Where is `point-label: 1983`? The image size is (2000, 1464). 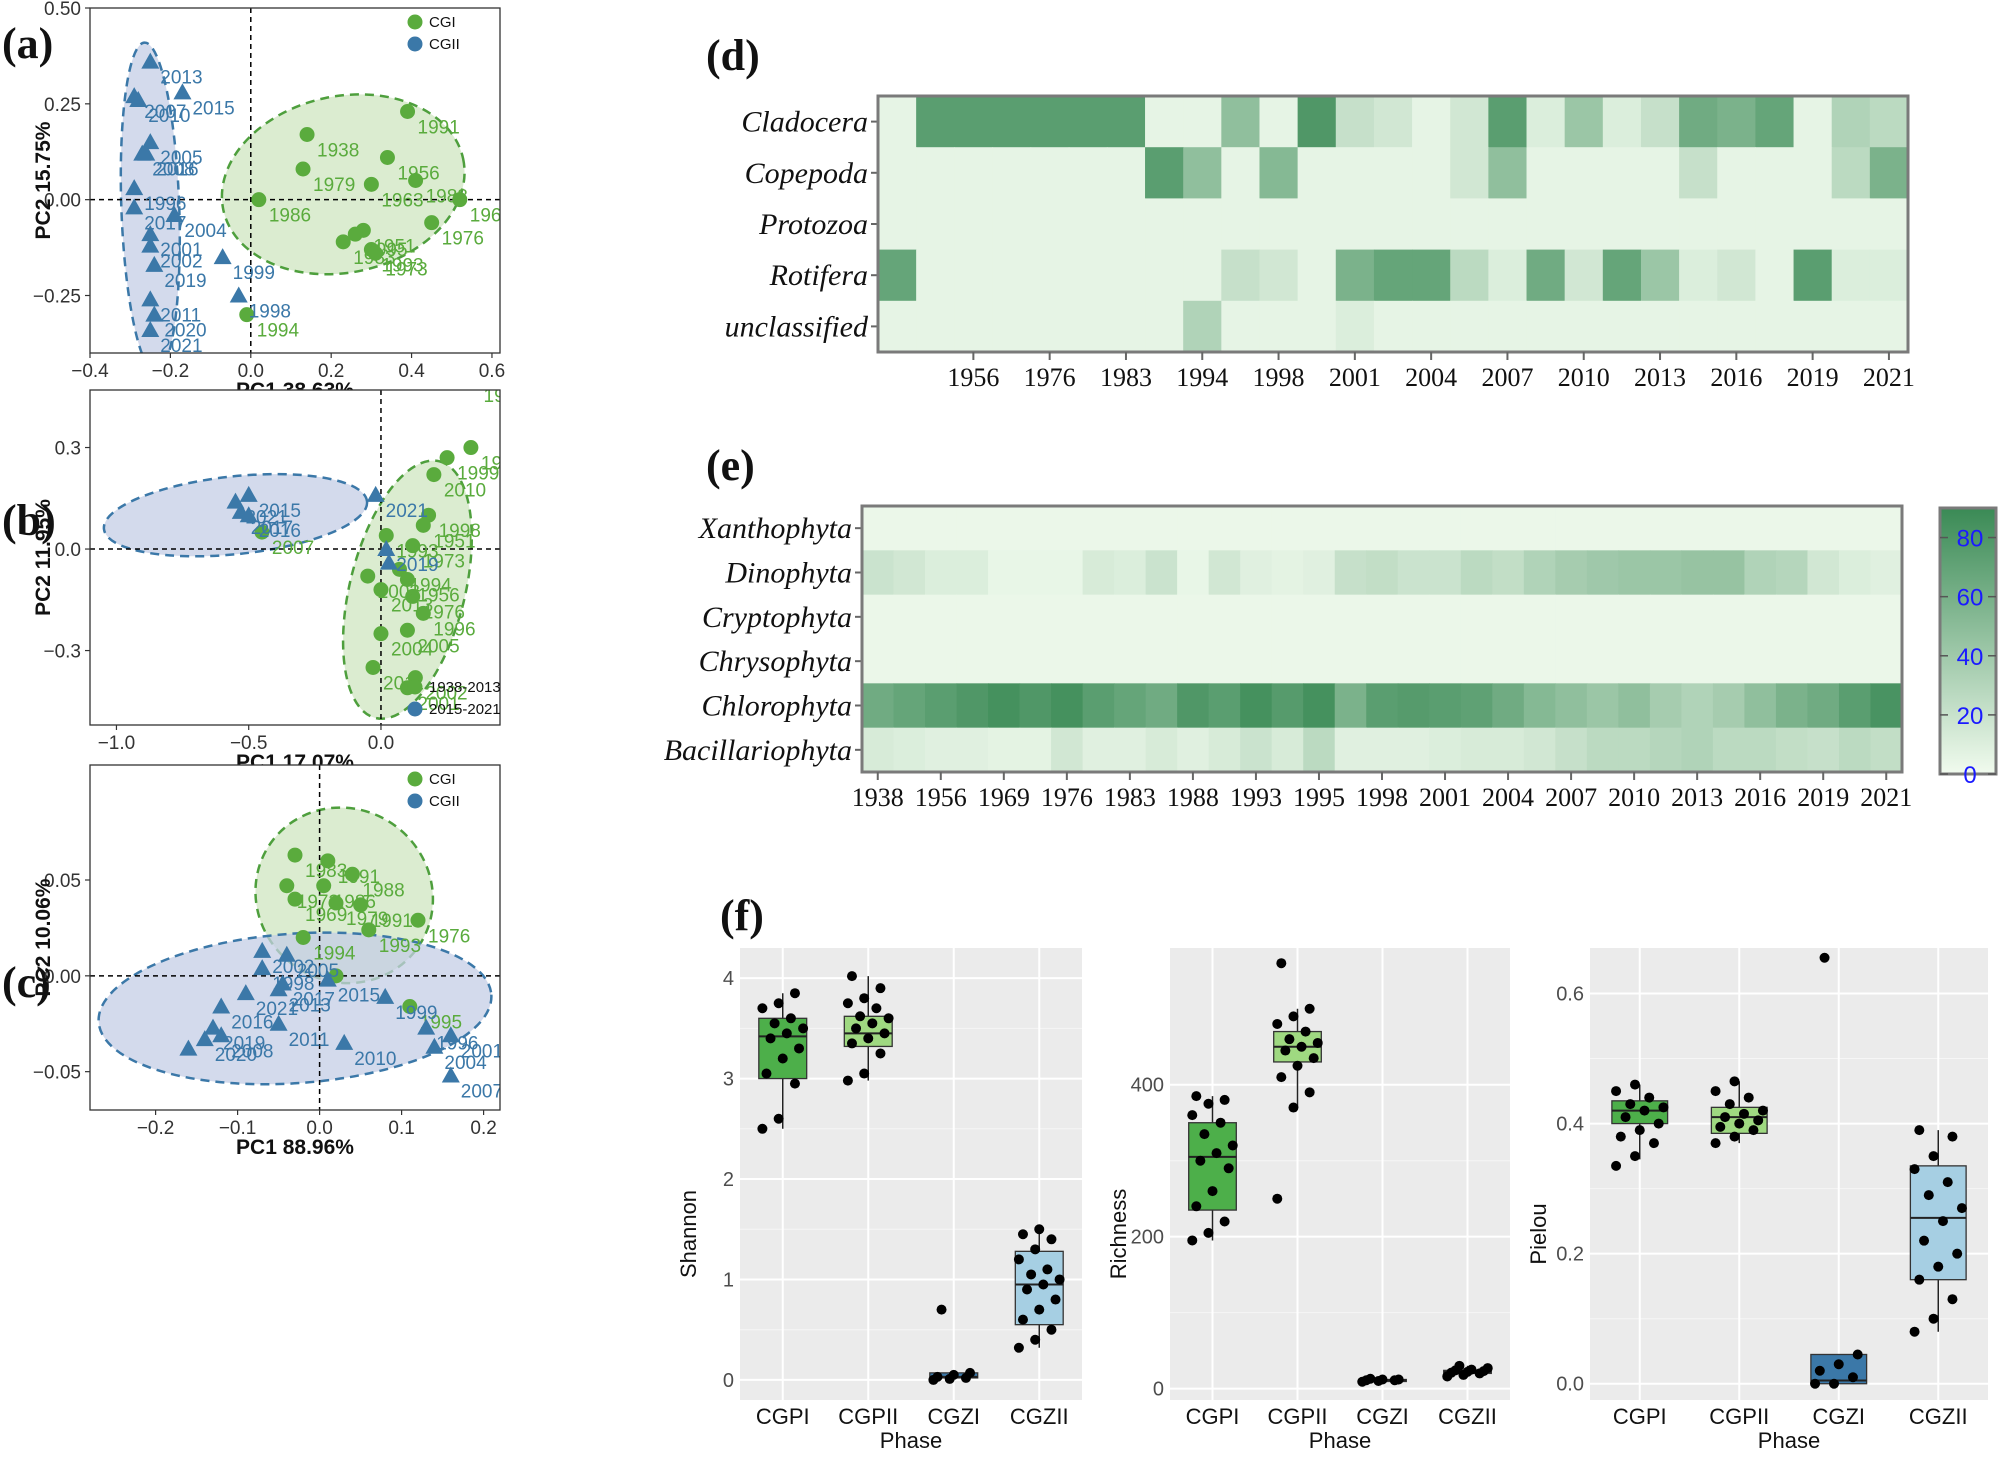 point-label: 1983 is located at coordinates (326, 871).